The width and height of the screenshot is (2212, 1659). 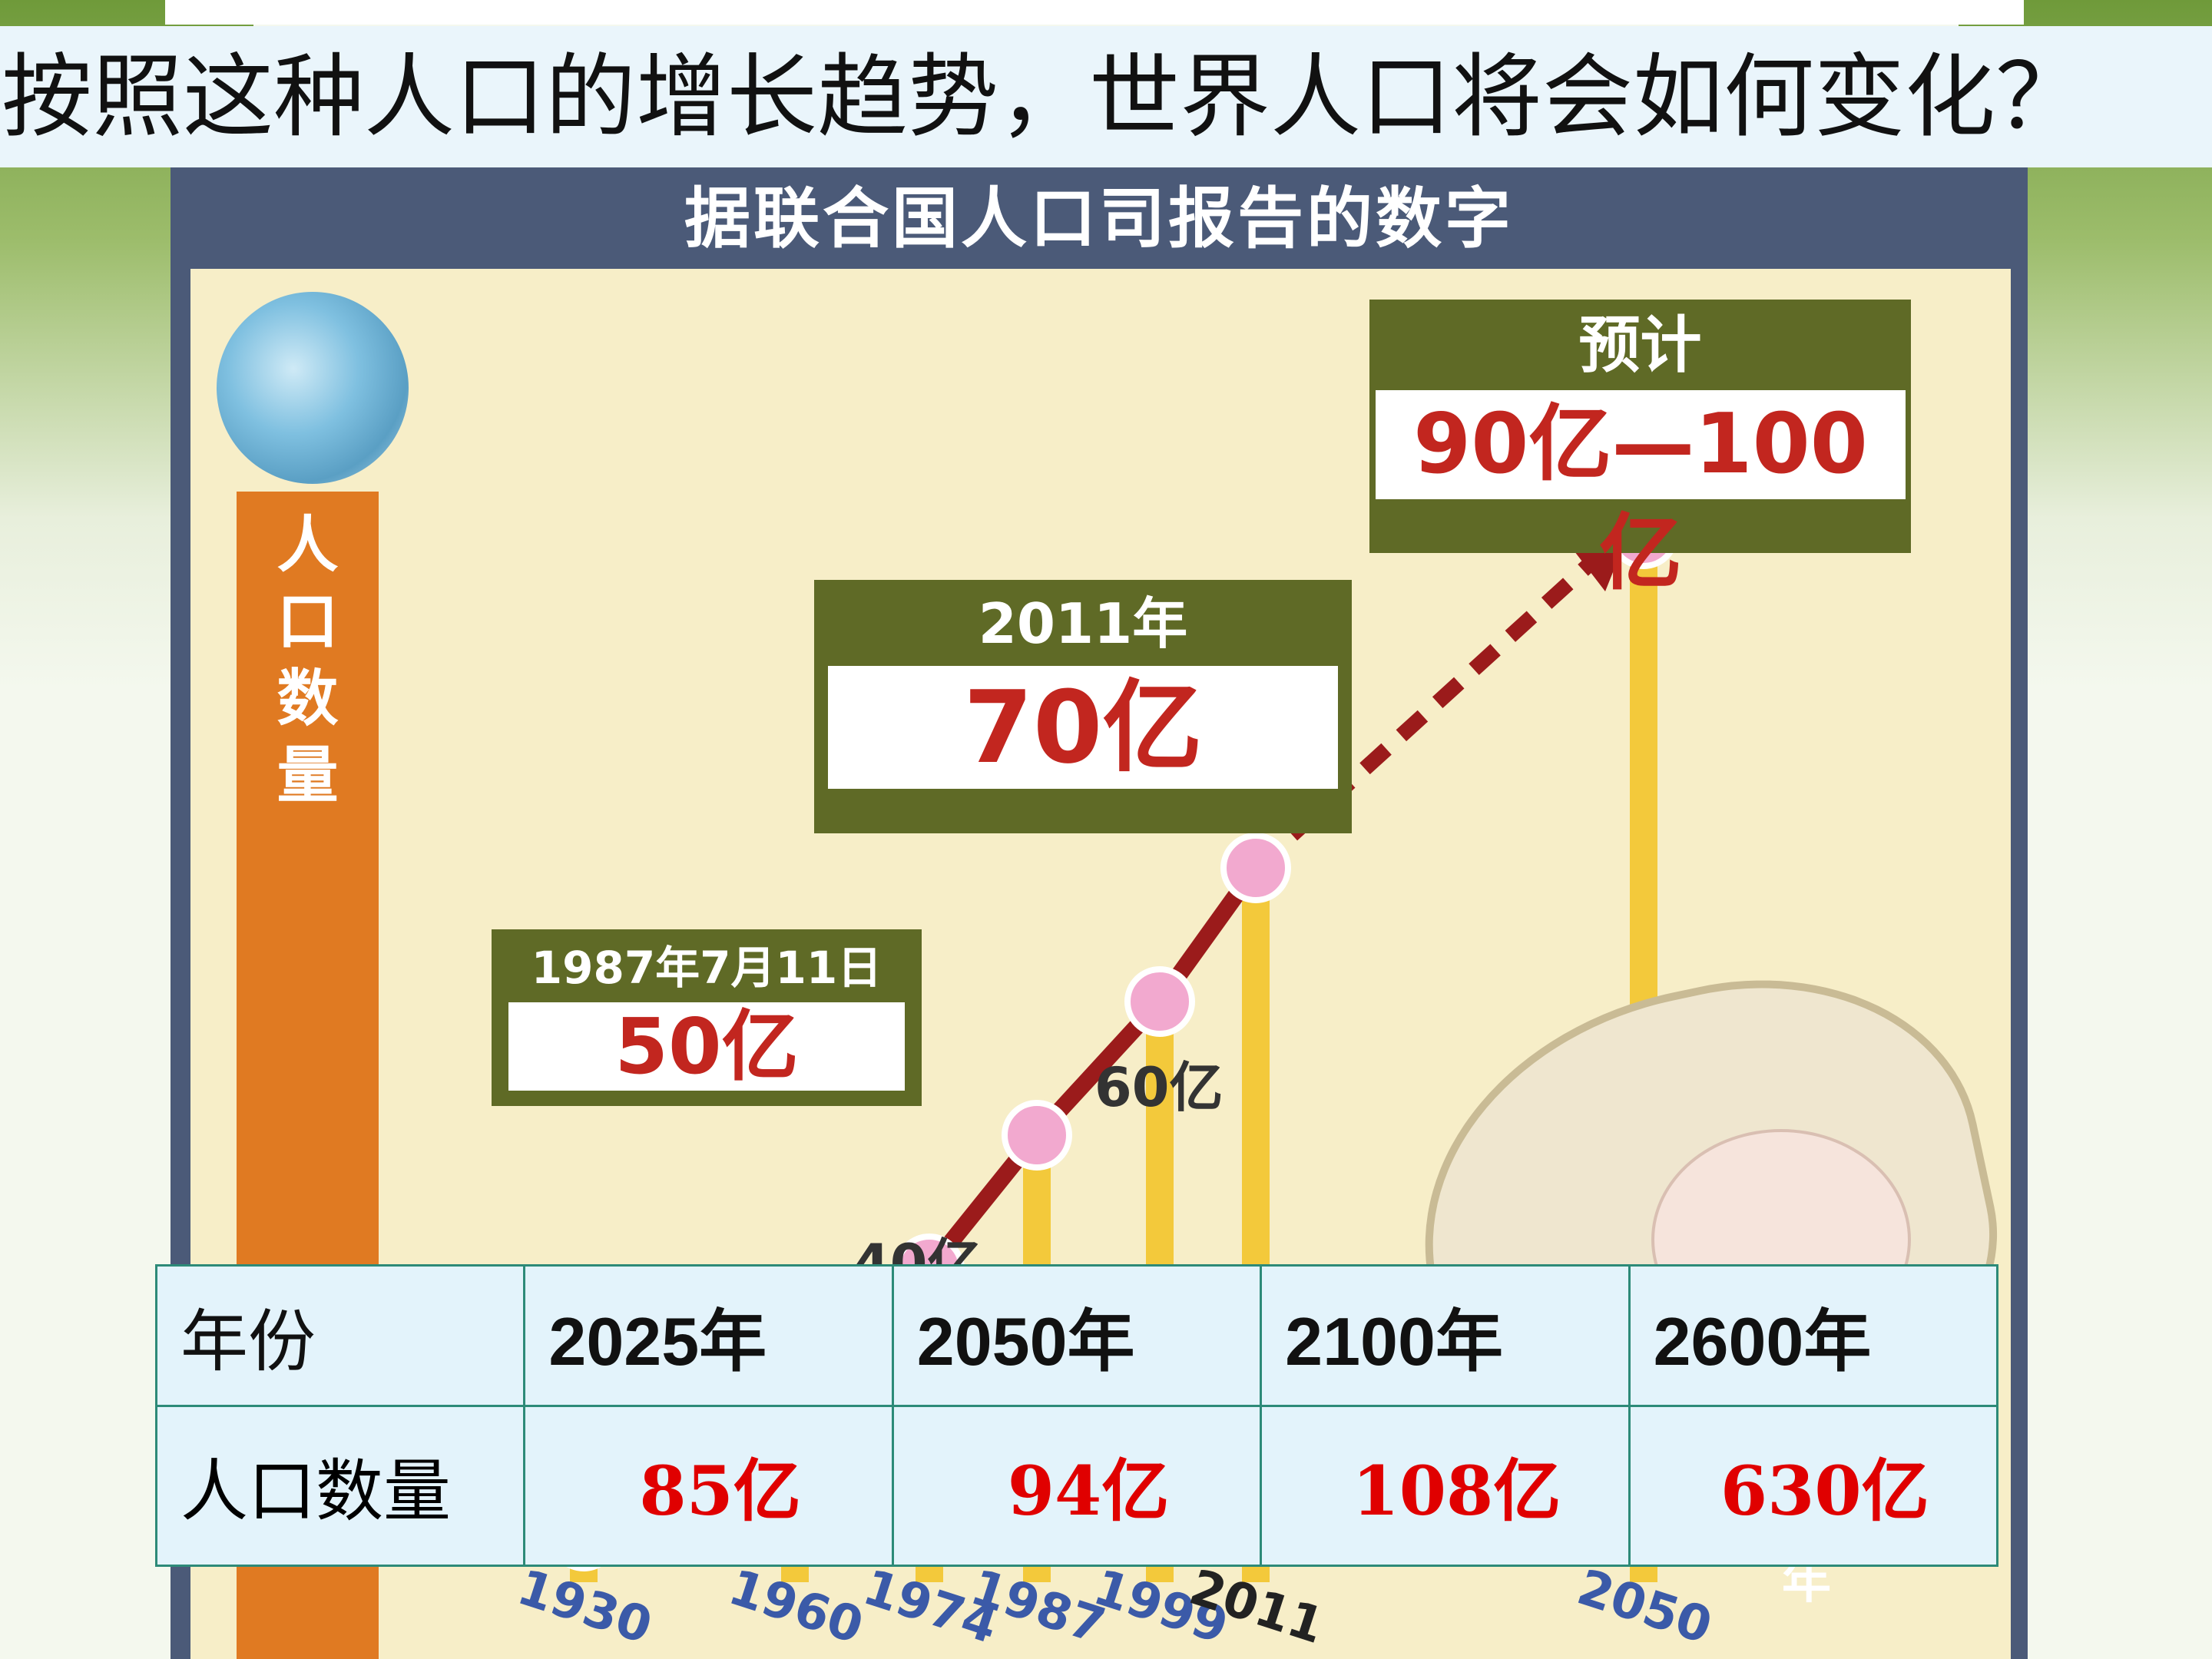 What do you see at coordinates (1814, 1336) in the screenshot?
I see `table-header-cell: 2600年` at bounding box center [1814, 1336].